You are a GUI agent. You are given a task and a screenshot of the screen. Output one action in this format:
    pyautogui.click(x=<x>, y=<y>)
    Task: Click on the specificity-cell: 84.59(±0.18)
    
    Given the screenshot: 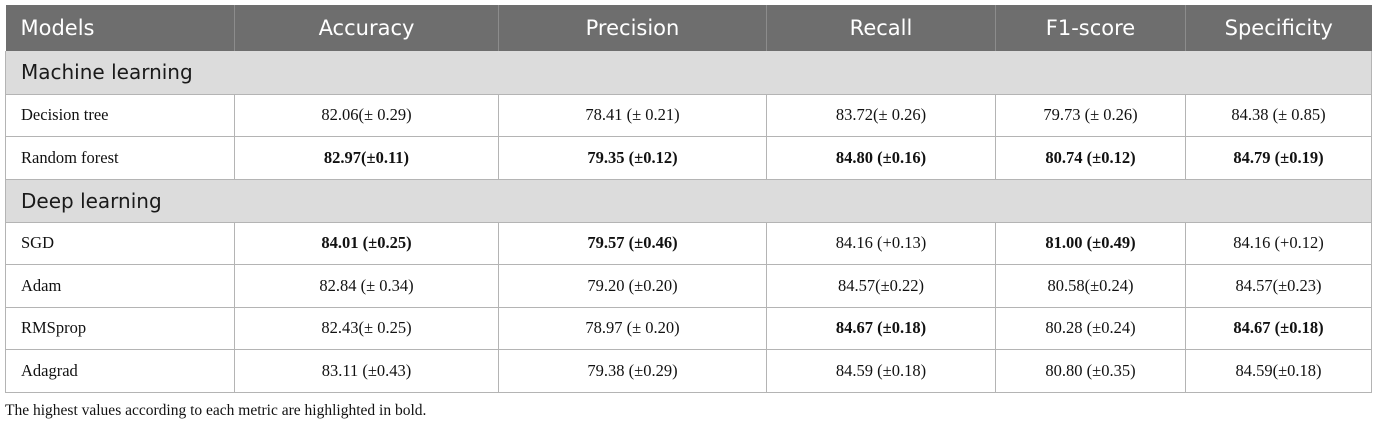 What is the action you would take?
    pyautogui.click(x=1278, y=371)
    